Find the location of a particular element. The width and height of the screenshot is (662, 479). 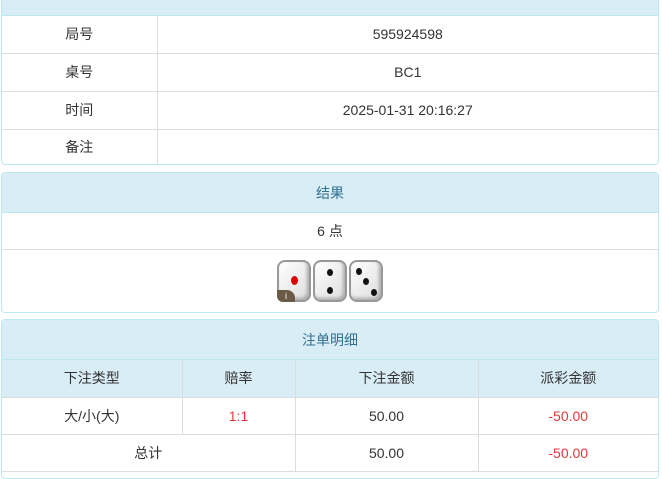

die-1: i is located at coordinates (294, 281).